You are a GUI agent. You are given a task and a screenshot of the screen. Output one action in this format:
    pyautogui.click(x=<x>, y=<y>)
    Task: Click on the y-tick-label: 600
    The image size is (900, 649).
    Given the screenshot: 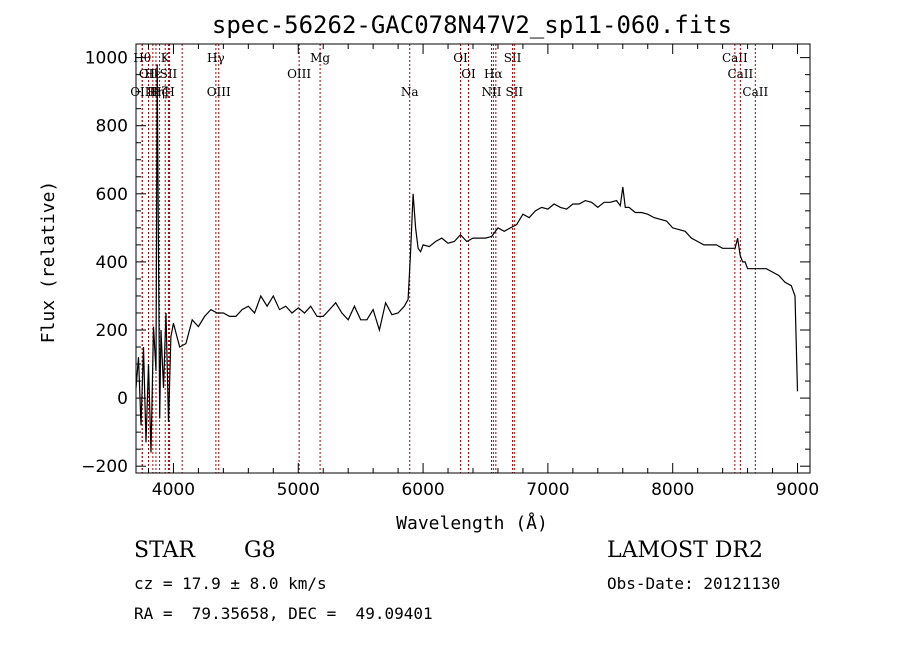 What is the action you would take?
    pyautogui.click(x=112, y=195)
    